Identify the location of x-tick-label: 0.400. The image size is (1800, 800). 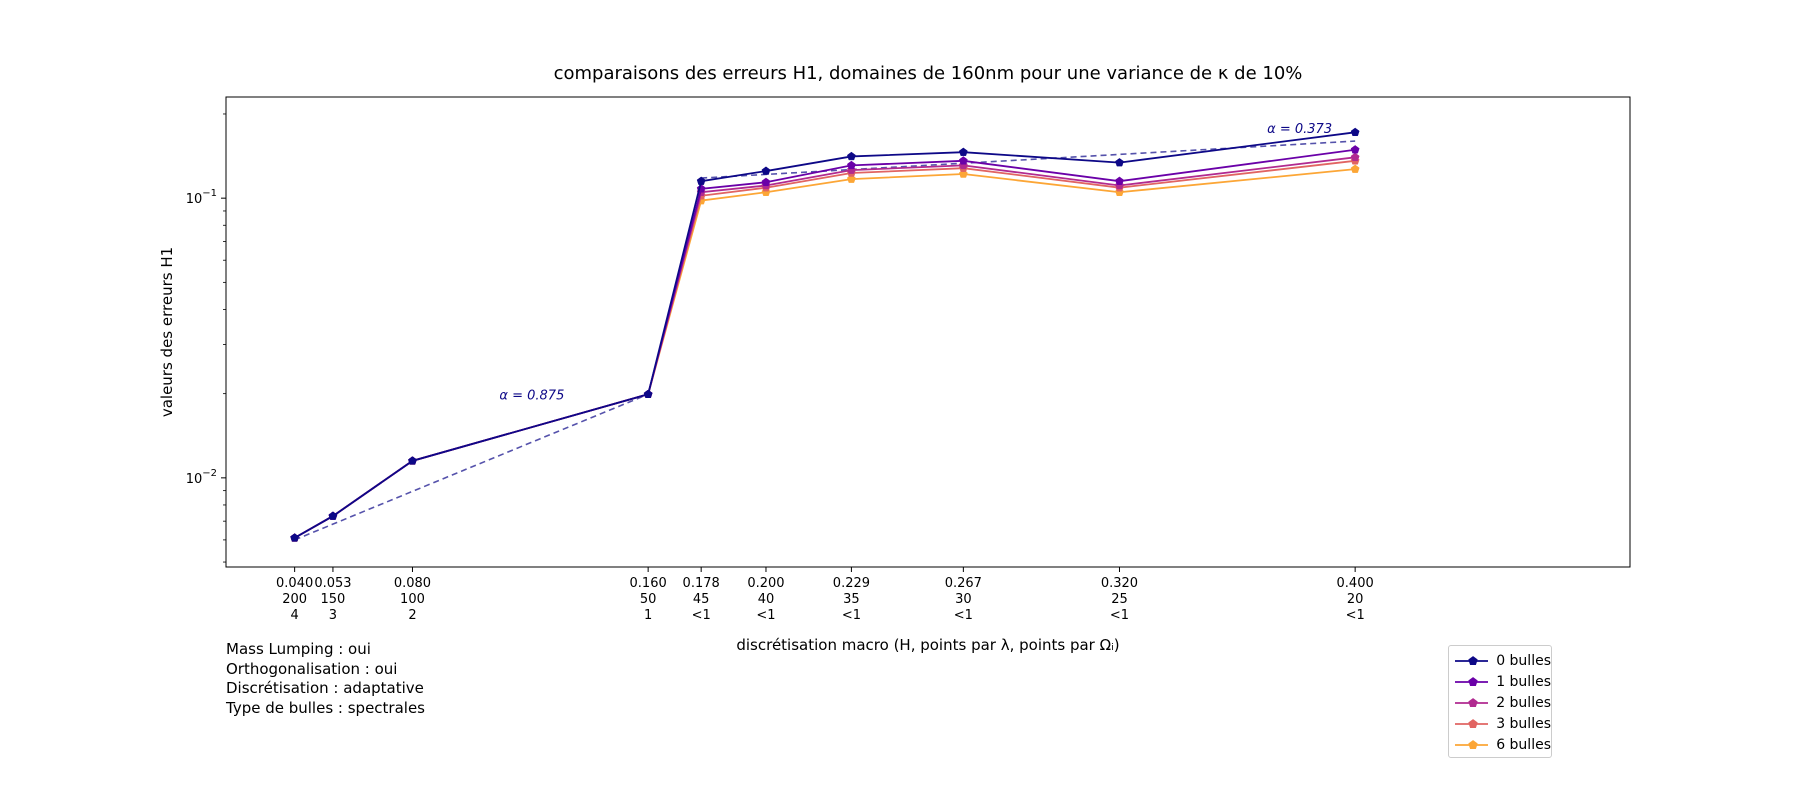
(1355, 583).